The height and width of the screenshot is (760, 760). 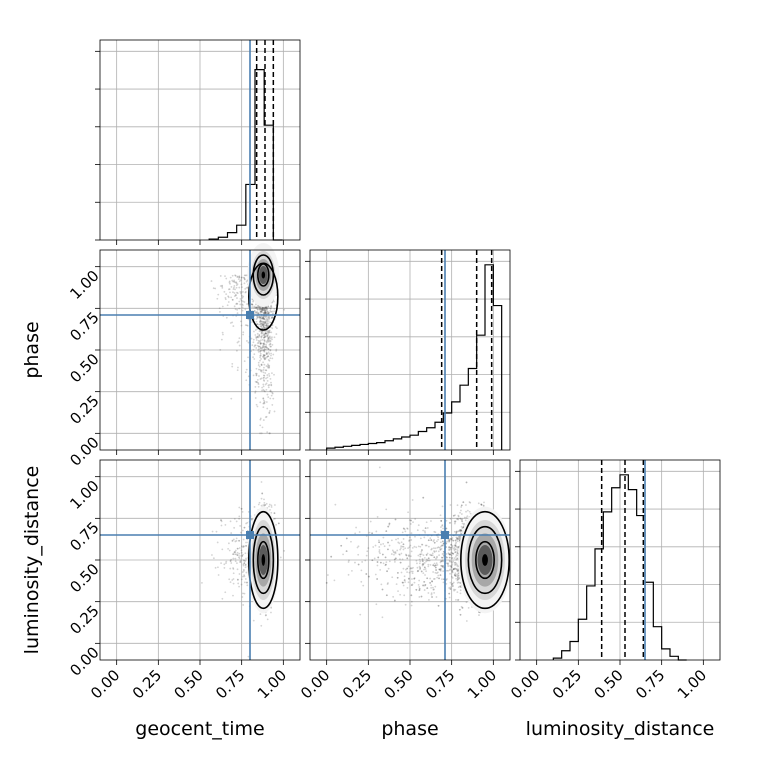 What do you see at coordinates (250, 535) in the screenshot?
I see `truth-marker` at bounding box center [250, 535].